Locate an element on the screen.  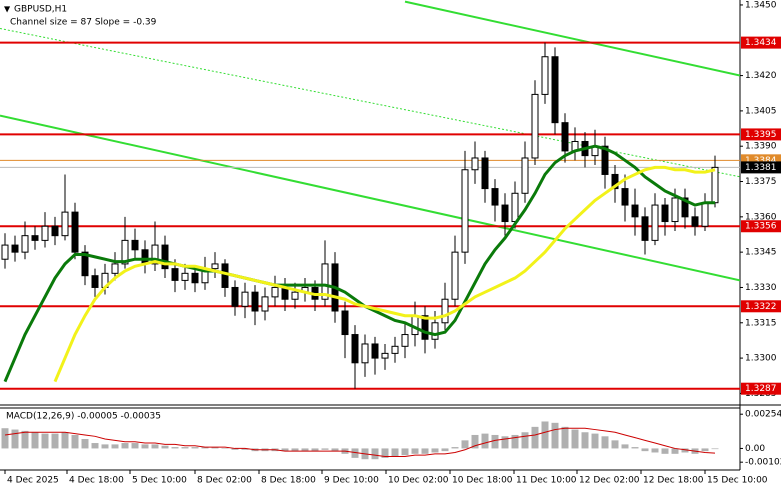
x-tick-label: 4 Dec 2025 is located at coordinates (33, 481).